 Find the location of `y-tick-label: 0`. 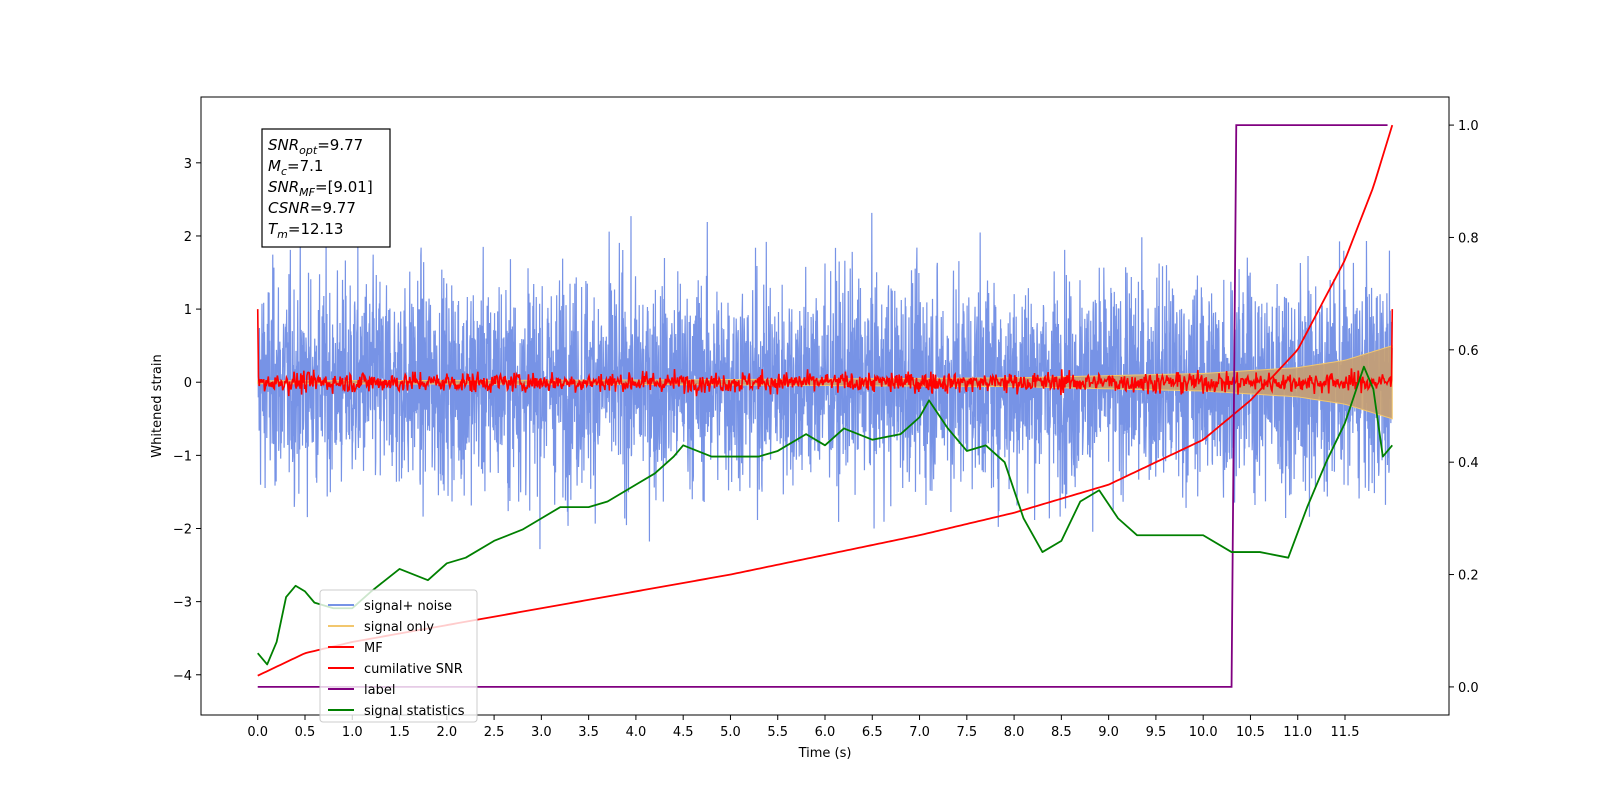

y-tick-label: 0 is located at coordinates (188, 383).